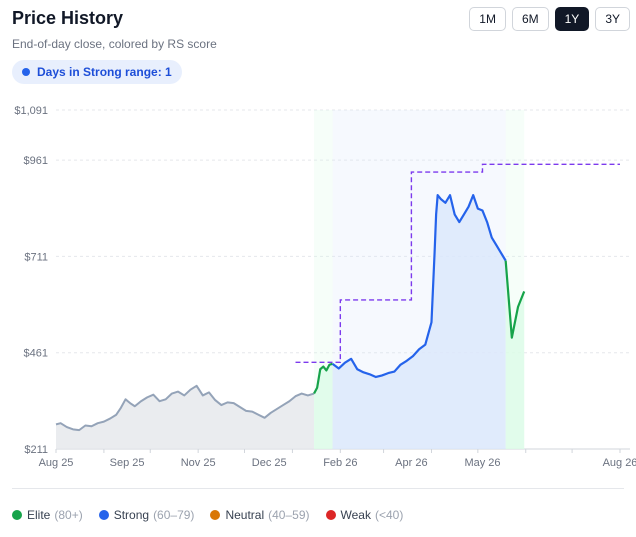 The image size is (636, 537). What do you see at coordinates (198, 463) in the screenshot?
I see `x-tick-label: Nov 25` at bounding box center [198, 463].